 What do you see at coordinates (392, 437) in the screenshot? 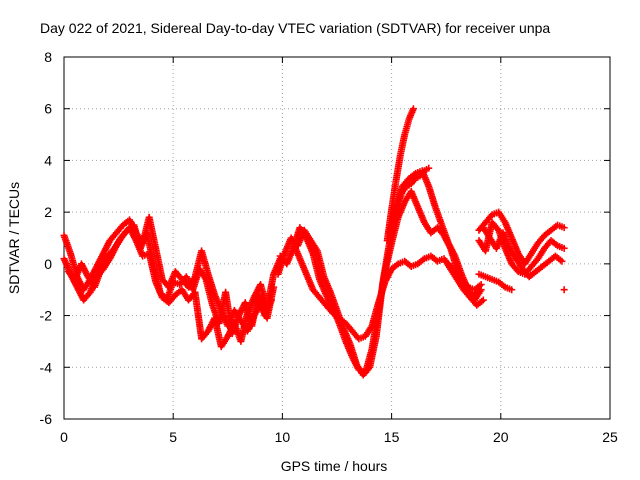
I see `x-tick-label: 15` at bounding box center [392, 437].